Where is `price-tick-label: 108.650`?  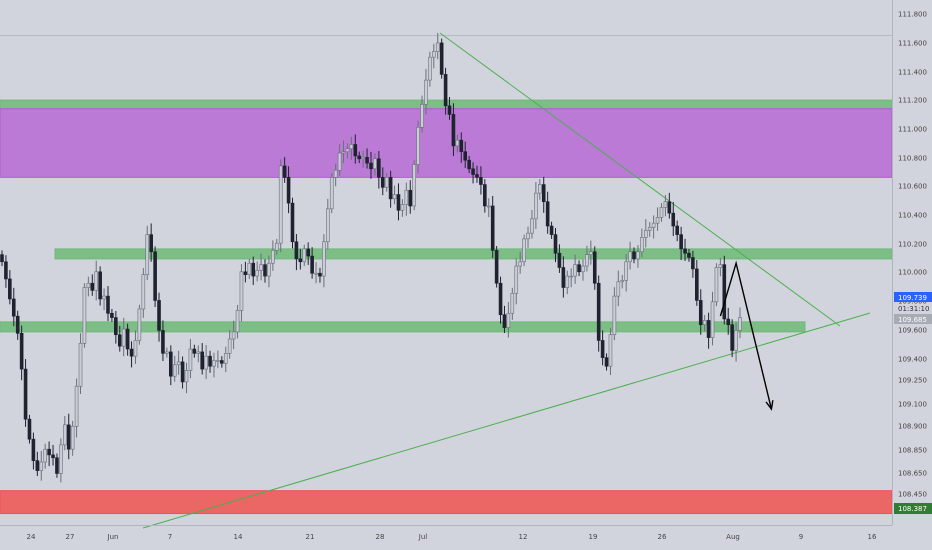 price-tick-label: 108.650 is located at coordinates (912, 474).